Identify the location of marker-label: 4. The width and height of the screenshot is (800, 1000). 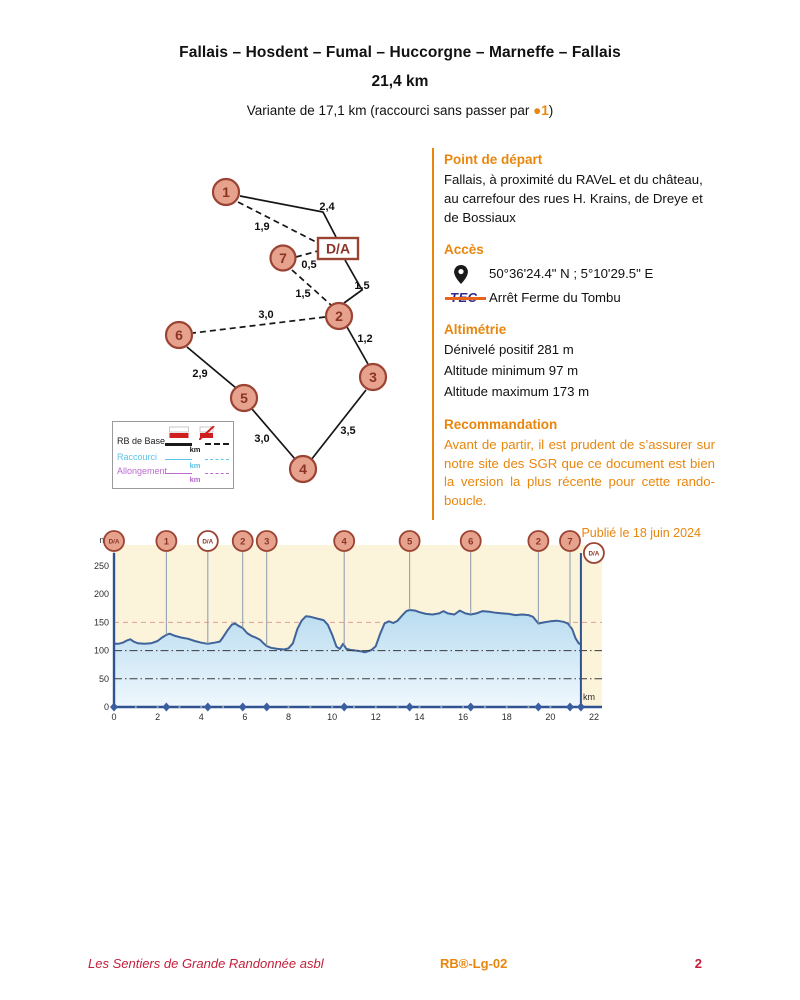
(345, 542).